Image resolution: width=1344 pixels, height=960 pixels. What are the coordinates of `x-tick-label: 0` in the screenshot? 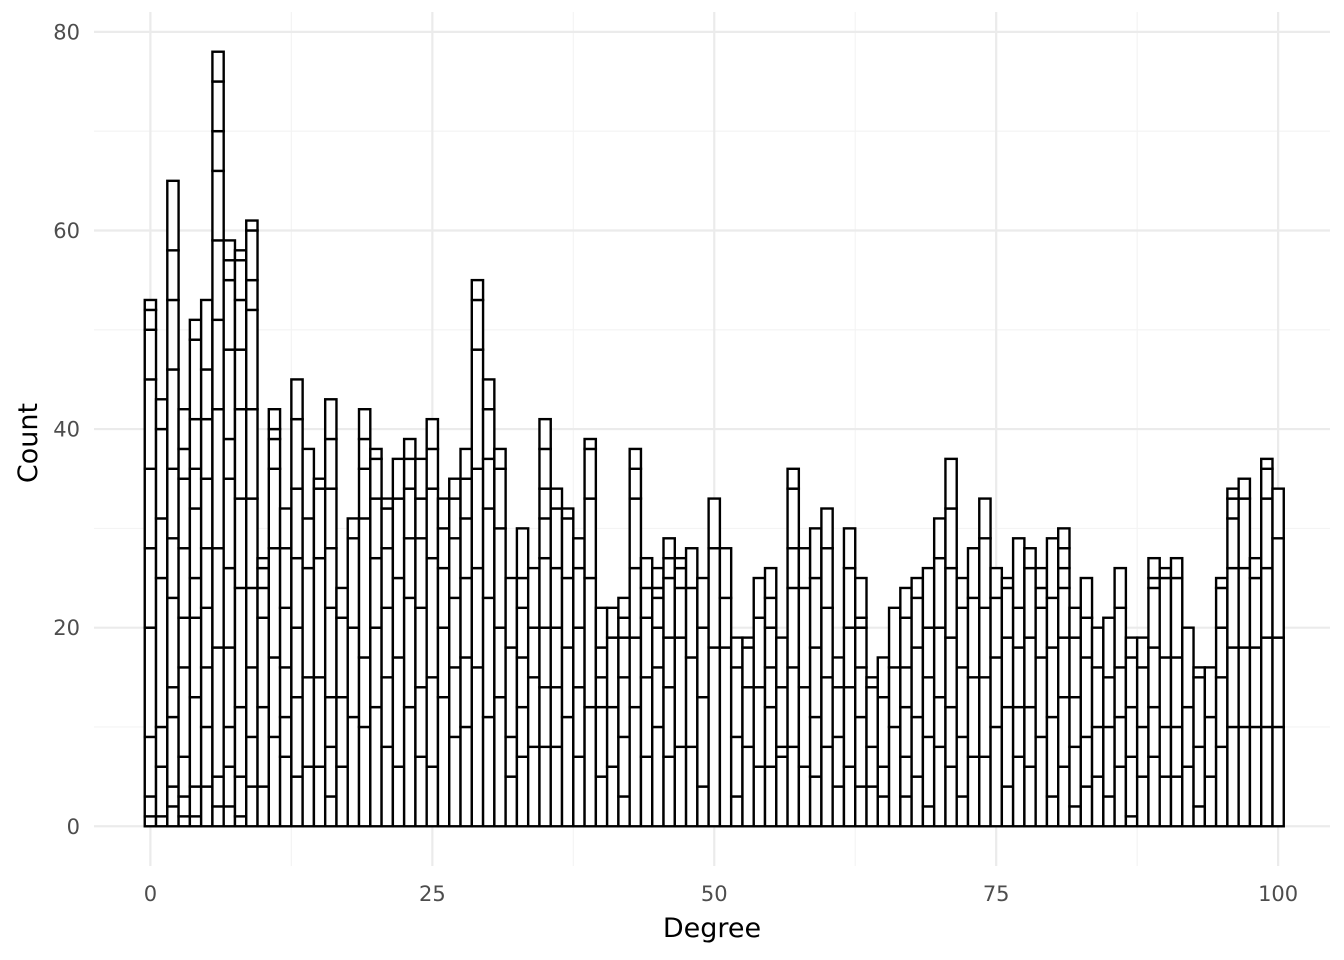 It's located at (150, 894).